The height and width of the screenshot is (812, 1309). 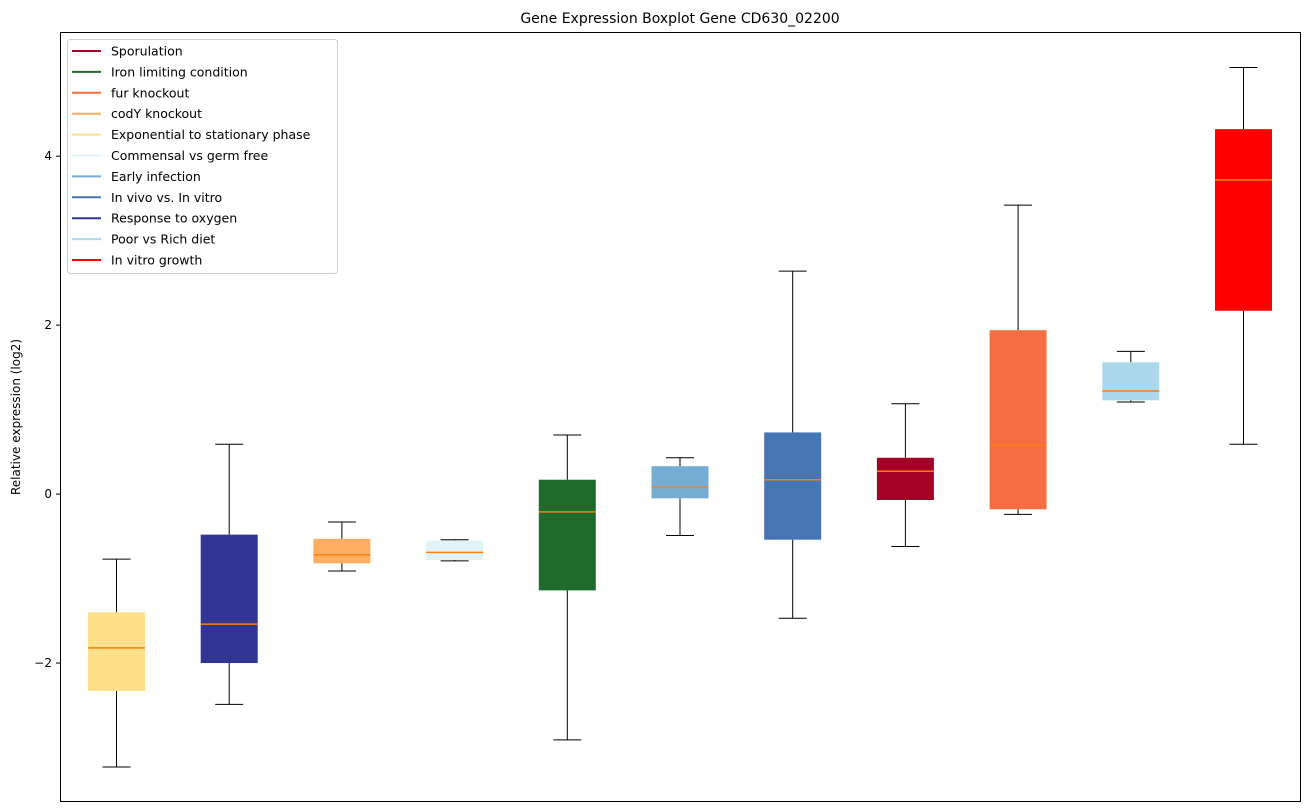 What do you see at coordinates (150, 92) in the screenshot?
I see `legend-label: fur knockout` at bounding box center [150, 92].